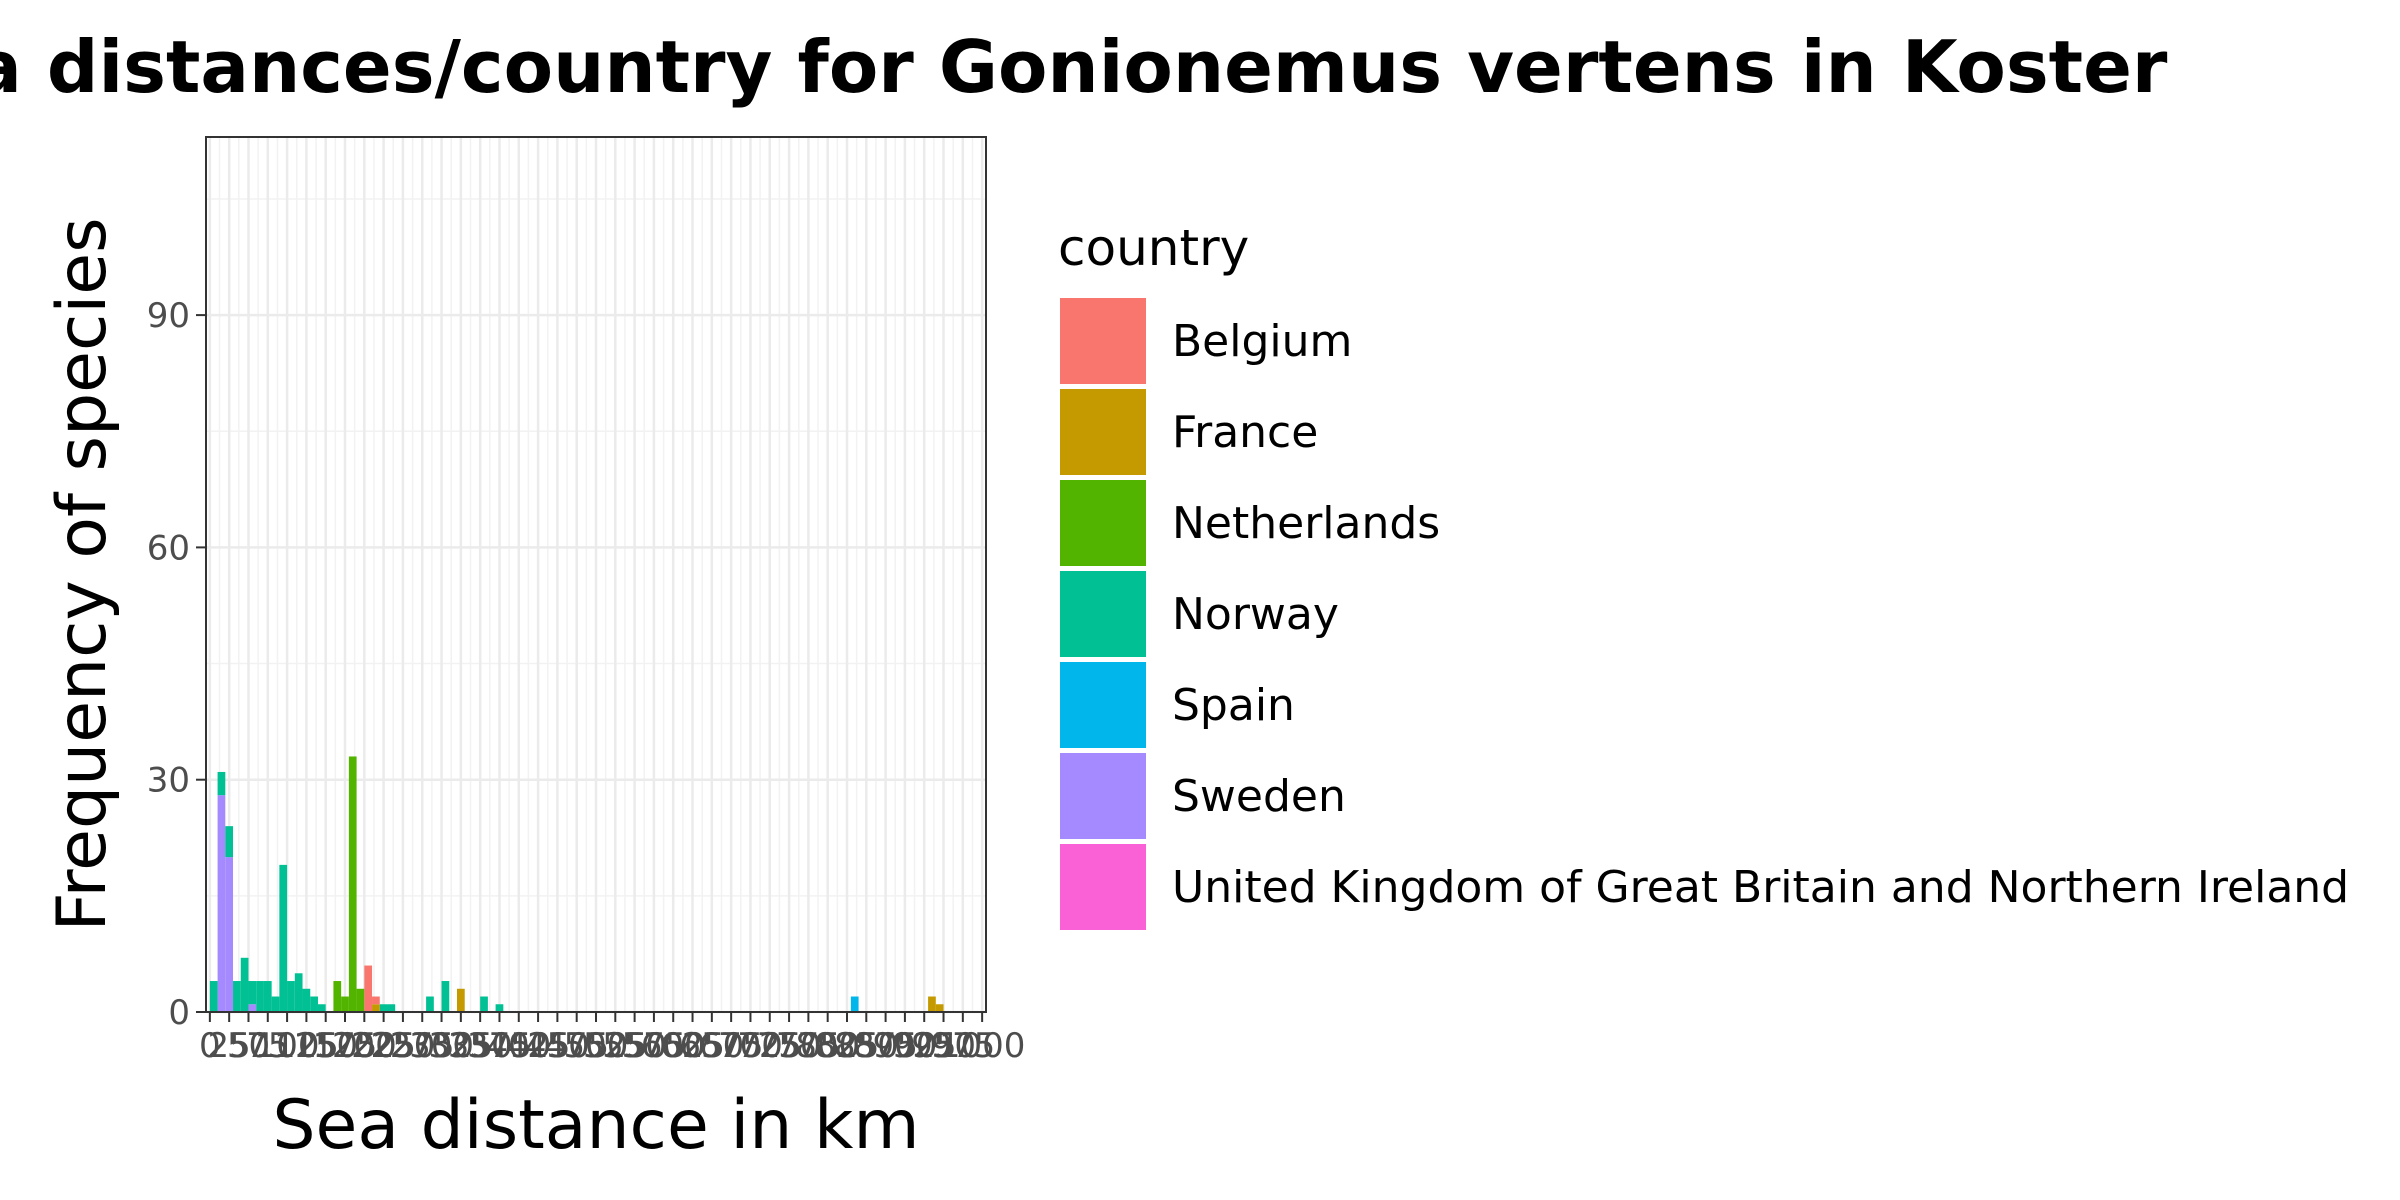  What do you see at coordinates (176, 664) in the screenshot?
I see `y-axis: 0 30 60 90` at bounding box center [176, 664].